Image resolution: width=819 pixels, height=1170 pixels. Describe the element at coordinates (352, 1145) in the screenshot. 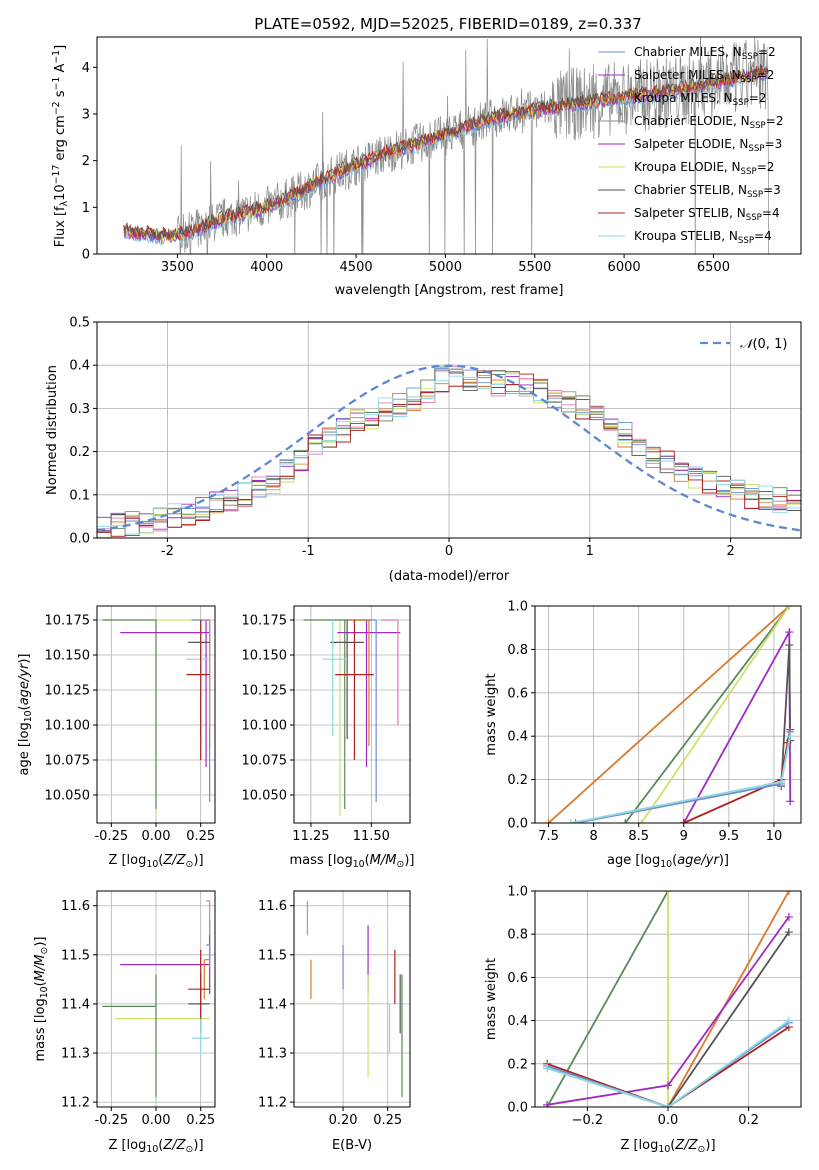

I see `mass_vs_ebv-xlabel: E(B-V)` at that location.